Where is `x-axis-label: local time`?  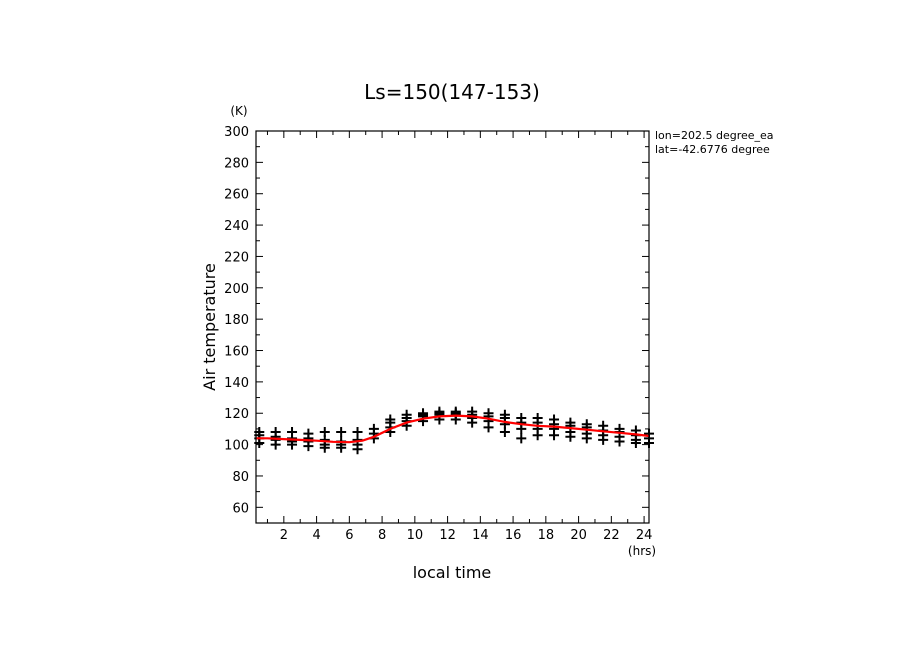 x-axis-label: local time is located at coordinates (452, 572).